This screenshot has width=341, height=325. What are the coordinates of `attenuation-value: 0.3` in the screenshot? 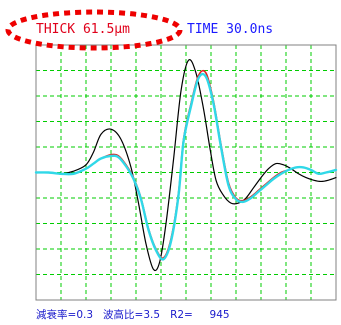 It's located at (85, 315).